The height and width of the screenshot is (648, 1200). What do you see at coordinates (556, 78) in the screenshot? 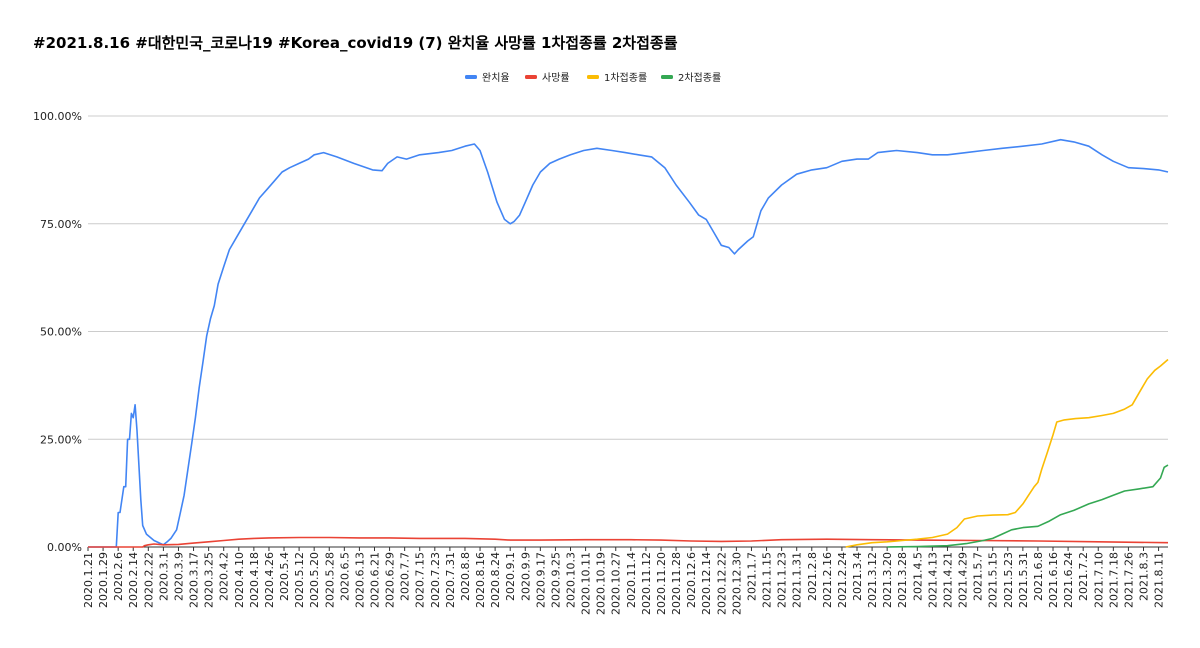
I see `legend-label: 사망률` at bounding box center [556, 78].